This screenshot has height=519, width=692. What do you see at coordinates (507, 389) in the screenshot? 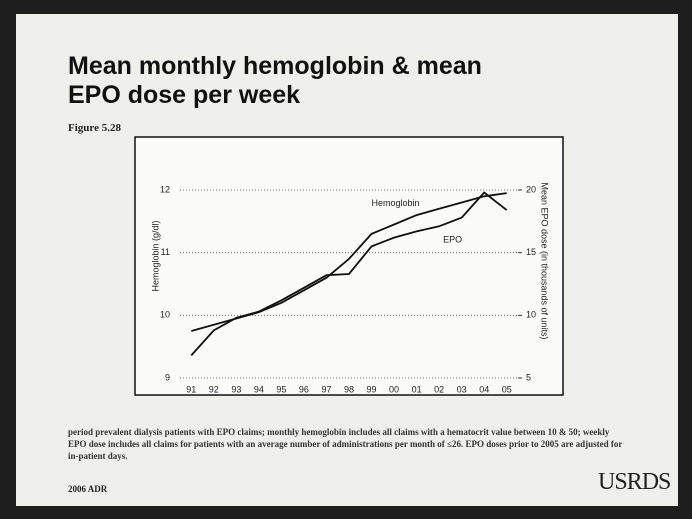
I see `x-tick-label: 05` at bounding box center [507, 389].